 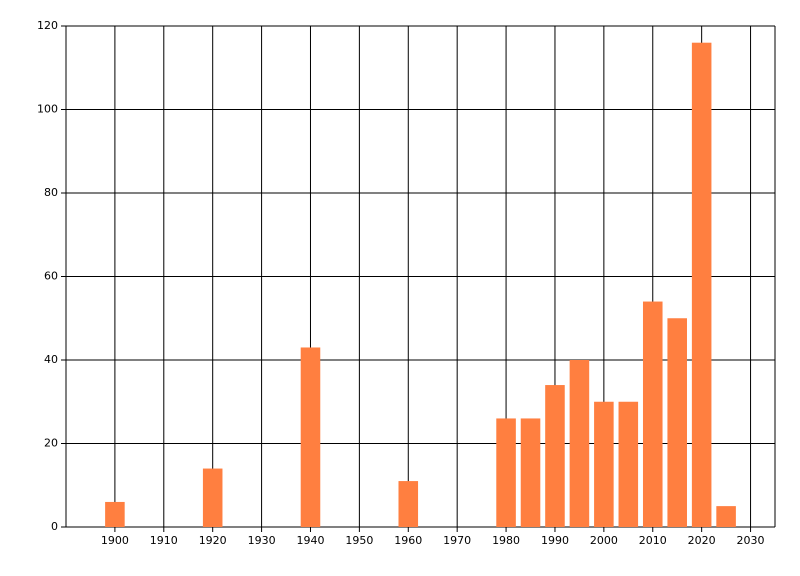 I want to click on y-tick-label: 80, so click(x=51, y=192).